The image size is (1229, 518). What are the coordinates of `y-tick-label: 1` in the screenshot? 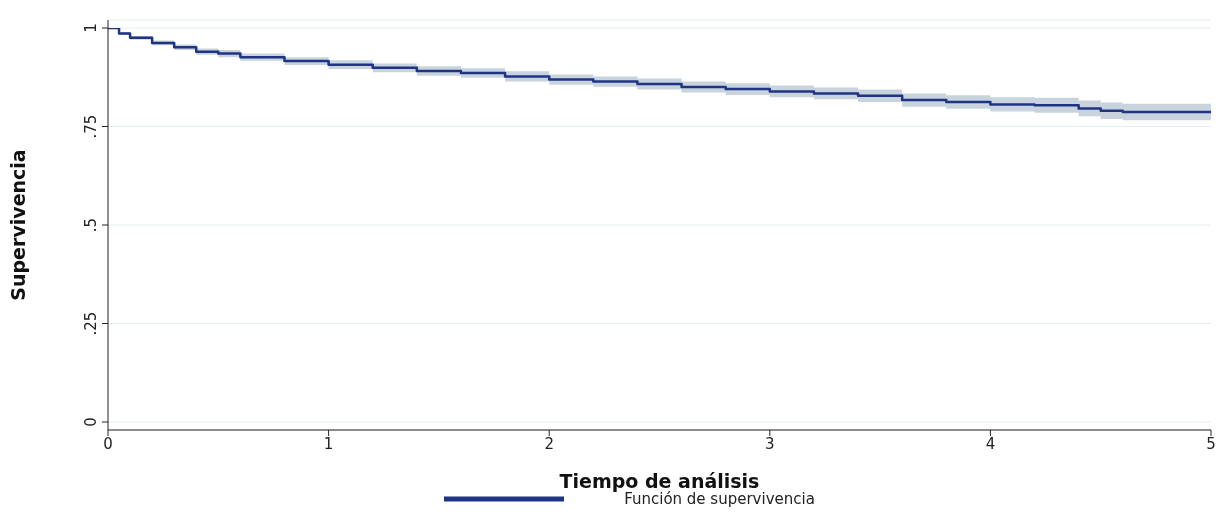 It's located at (91, 28).